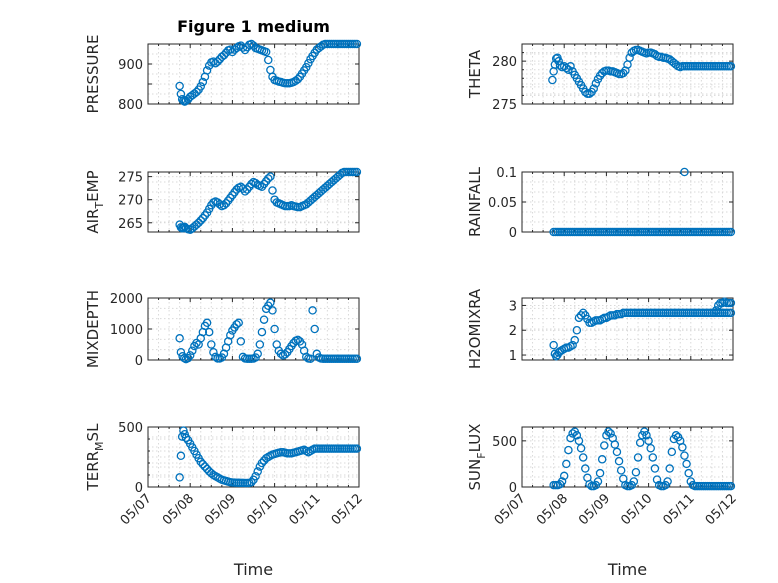 The height and width of the screenshot is (583, 778). I want to click on x-tick-label: 05/08, so click(552, 509).